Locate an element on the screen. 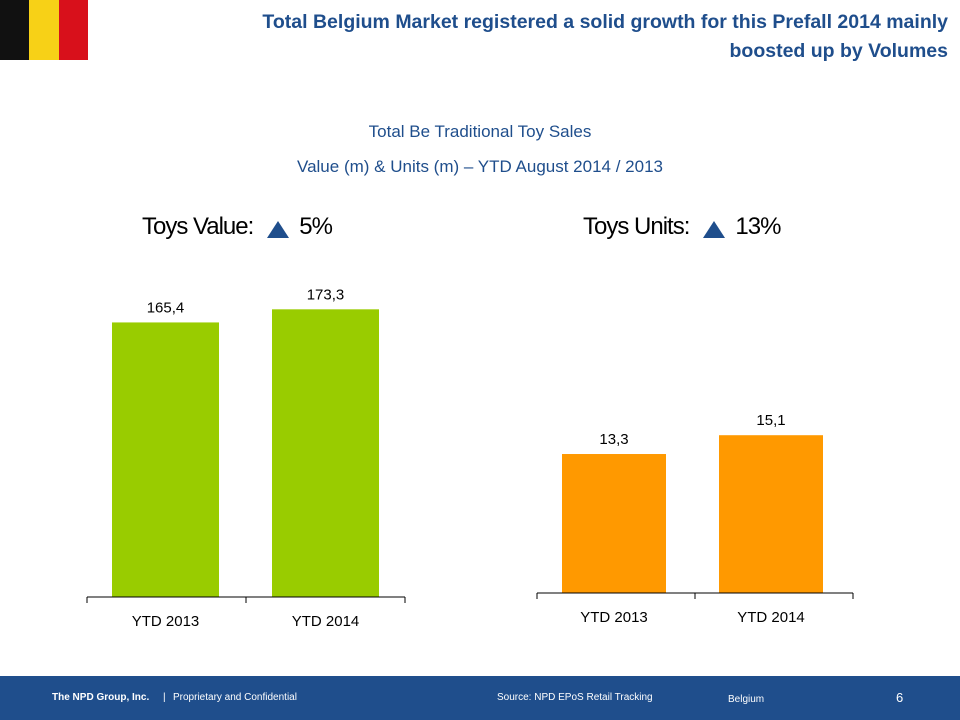  belgium-flag is located at coordinates (44, 30).